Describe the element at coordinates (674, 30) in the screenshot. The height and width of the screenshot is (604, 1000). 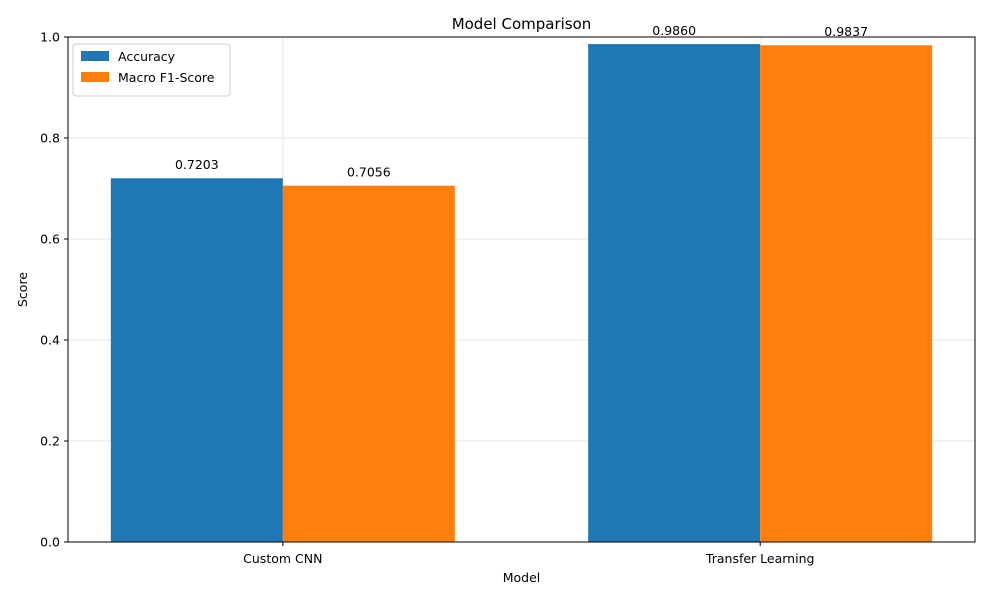
I see `data-label: 0.9860` at that location.